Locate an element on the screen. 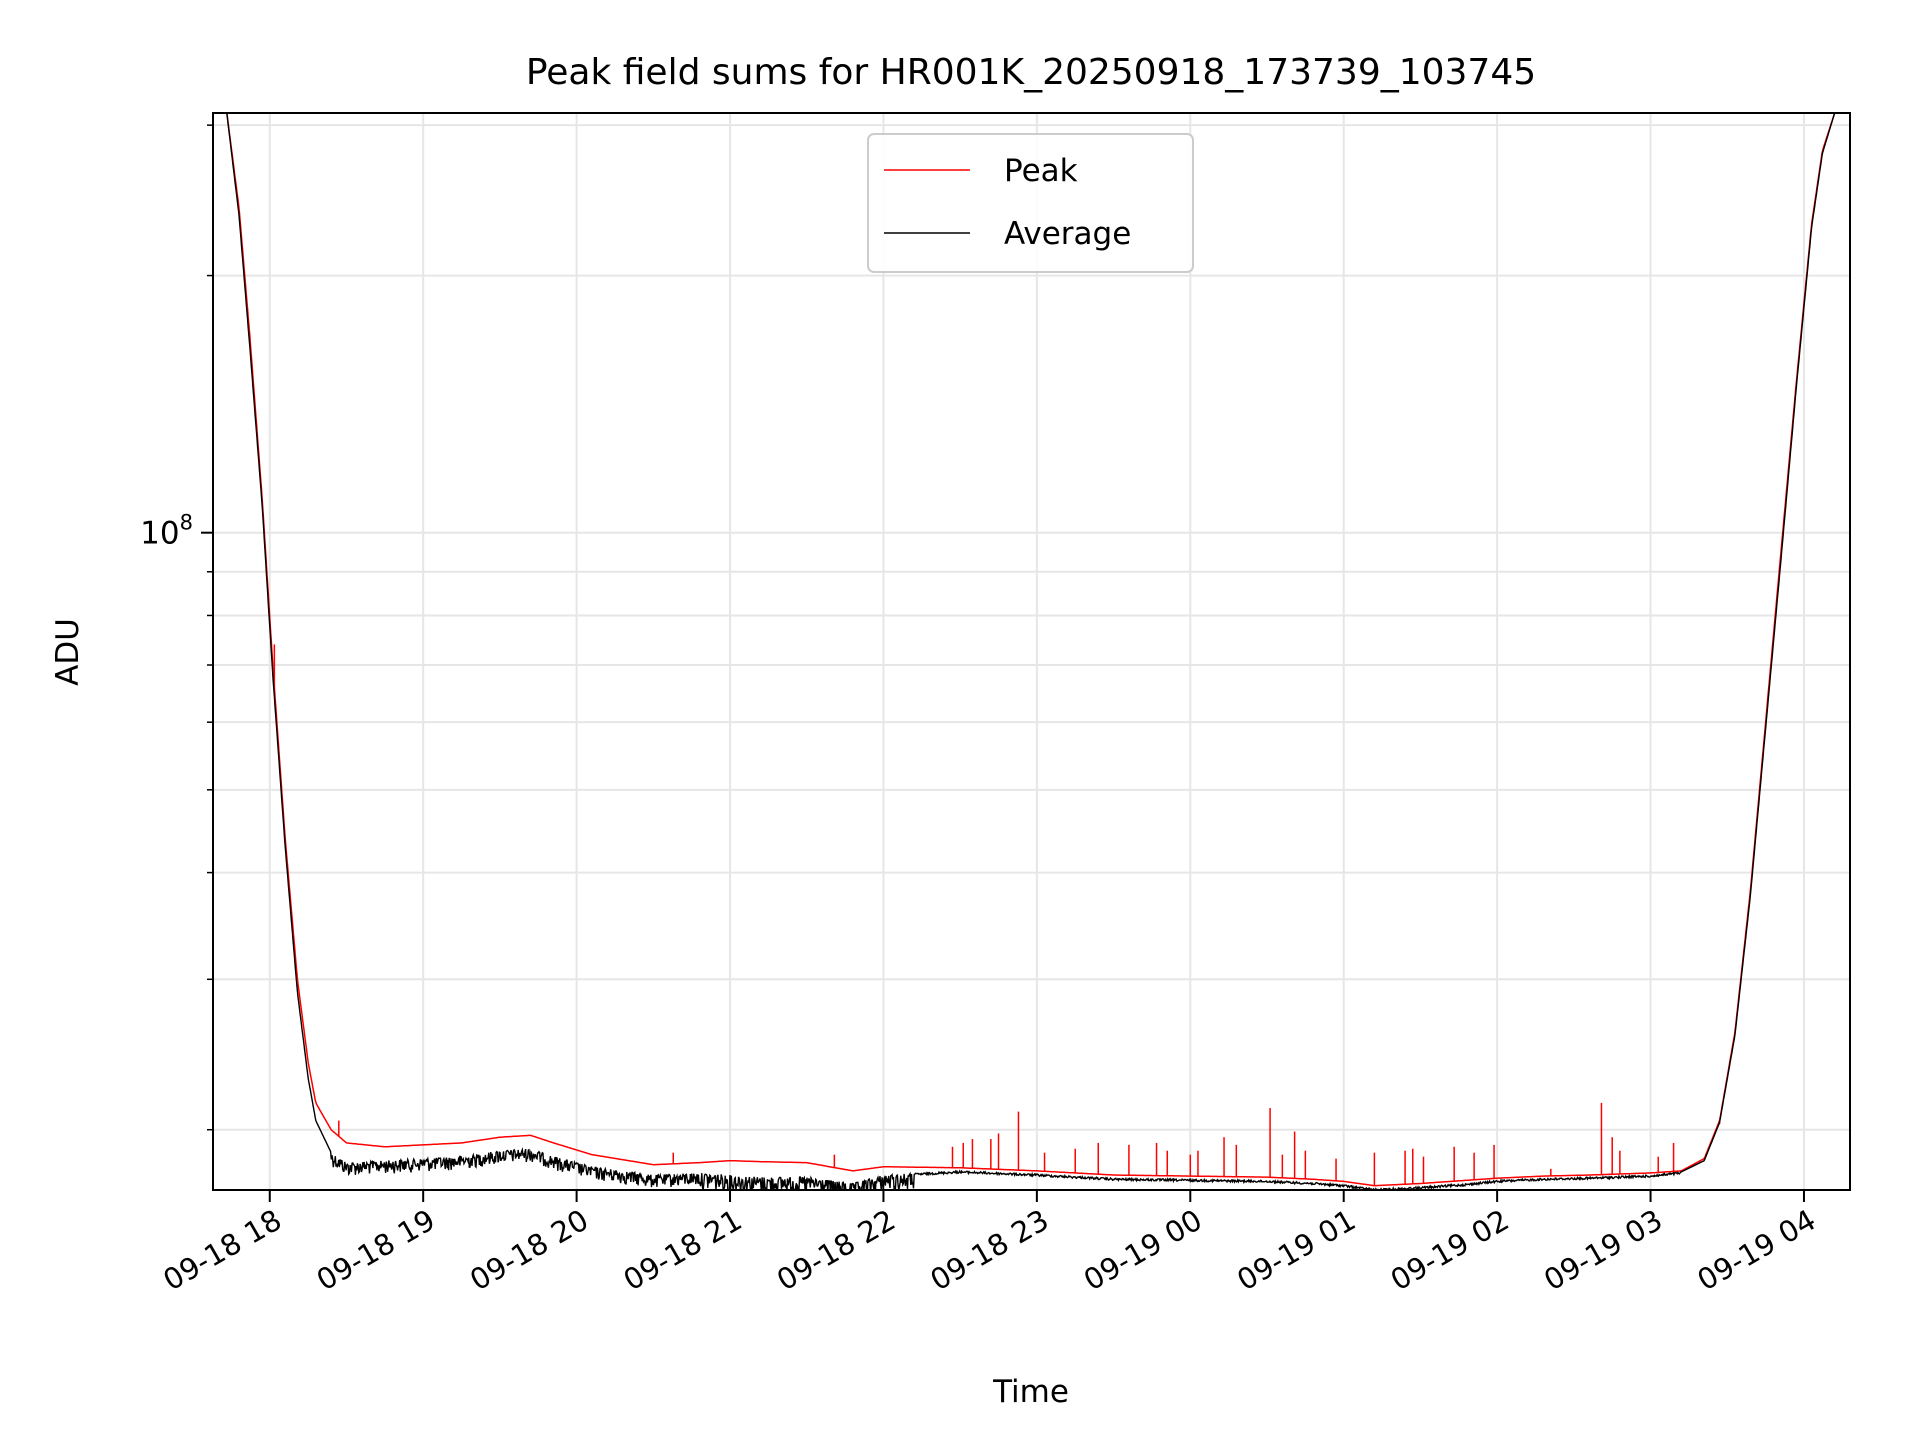  legend-average-label: Average is located at coordinates (1067, 234).